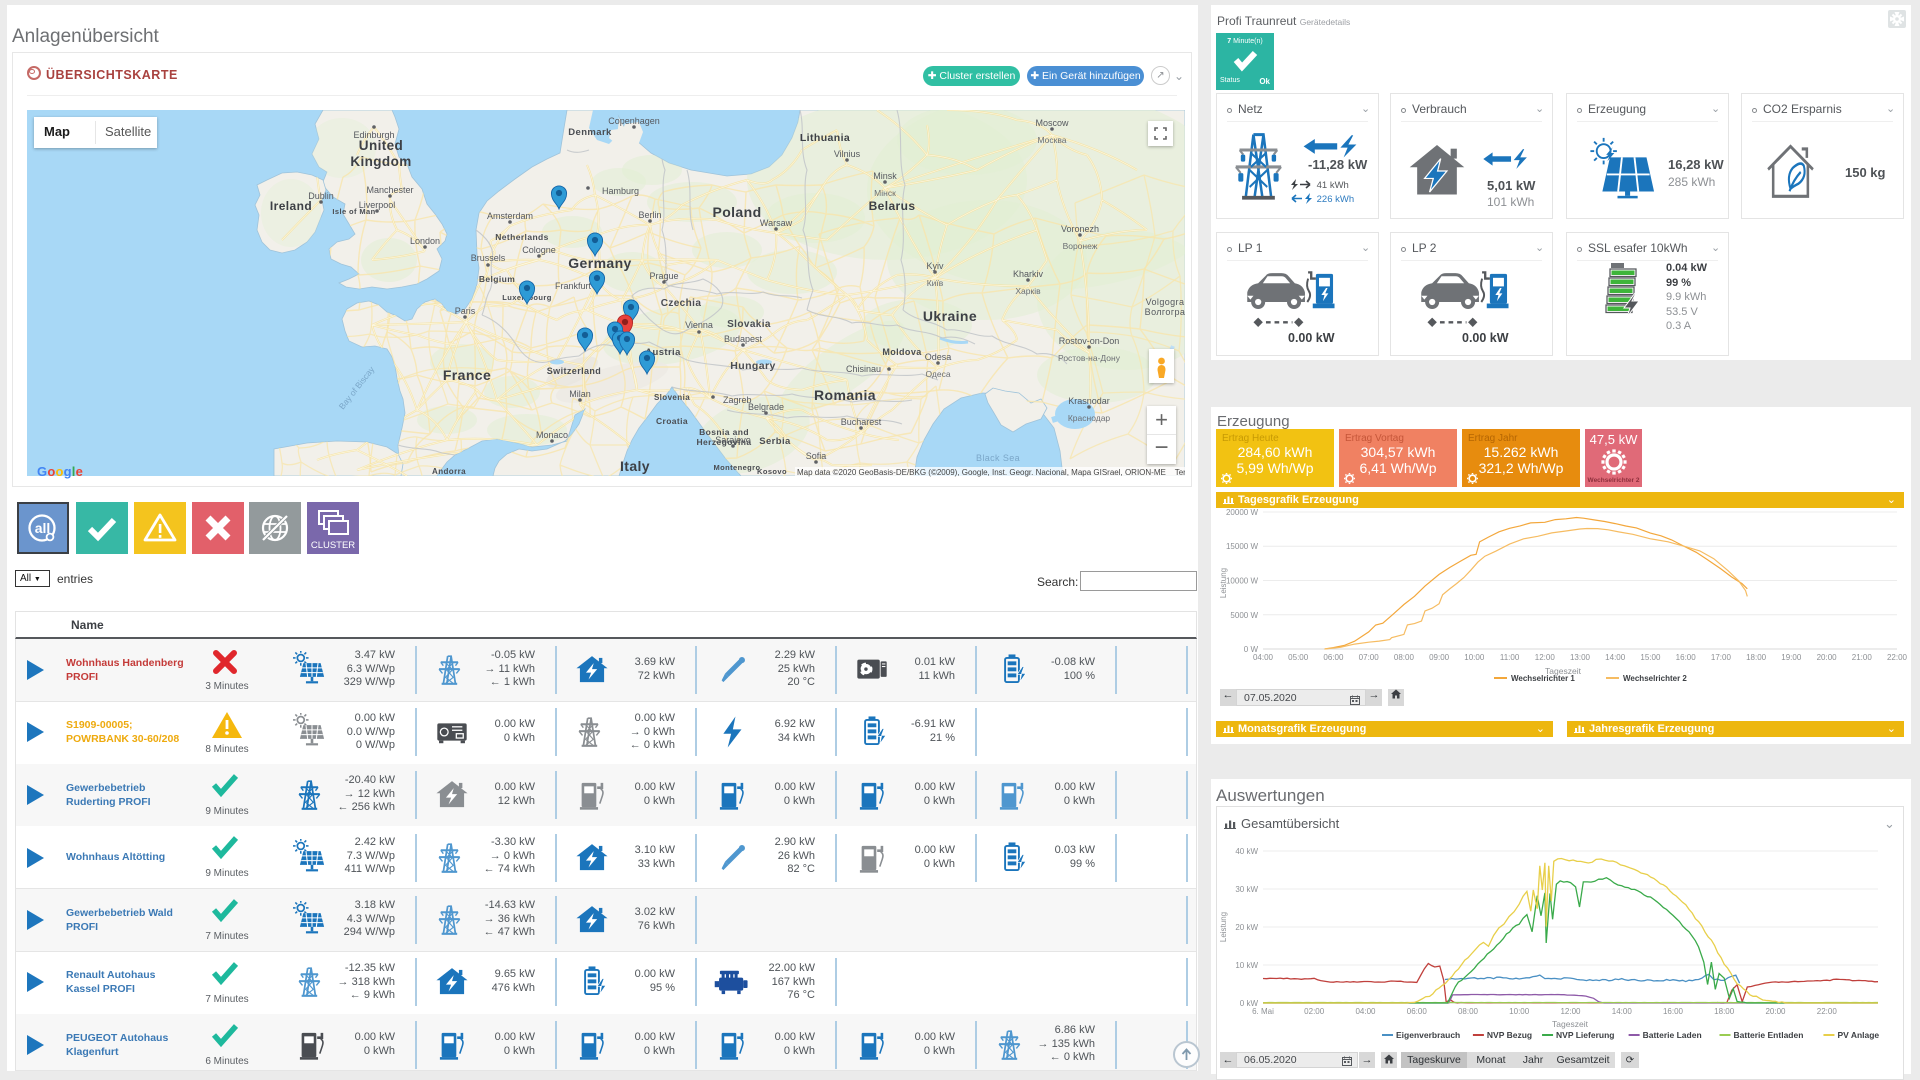 Image resolution: width=1920 pixels, height=1080 pixels. I want to click on svg-text: Edinburgh, so click(373, 135).